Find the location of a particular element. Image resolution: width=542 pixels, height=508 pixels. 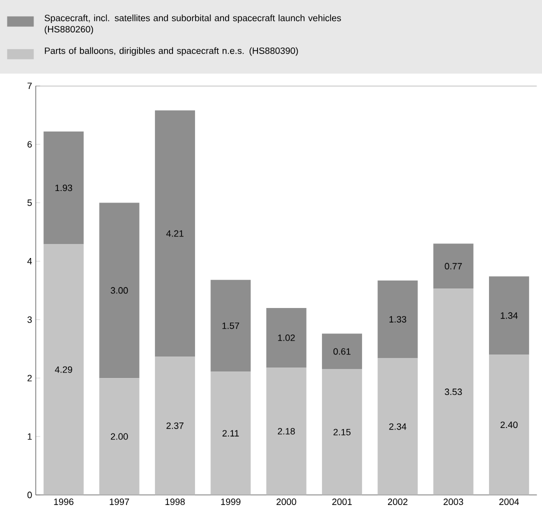

data-label: 4.21 is located at coordinates (175, 233).